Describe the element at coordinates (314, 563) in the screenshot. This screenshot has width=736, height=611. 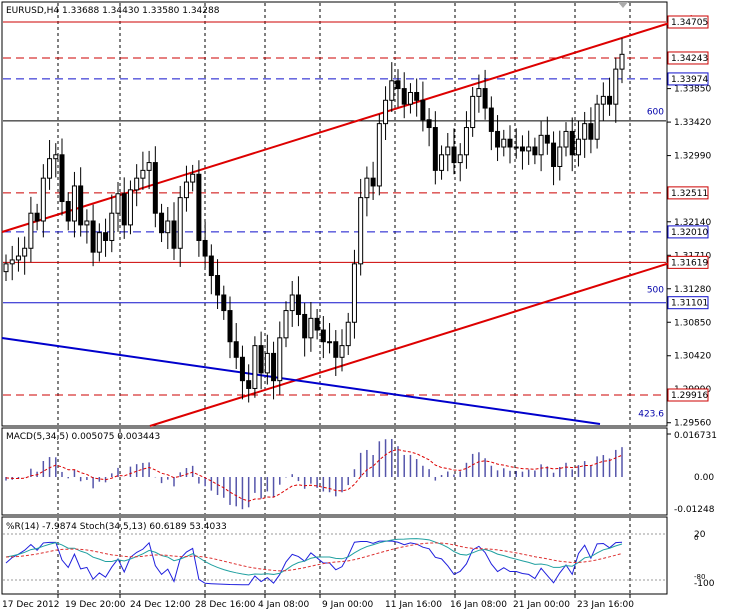
I see `wpr-line` at that location.